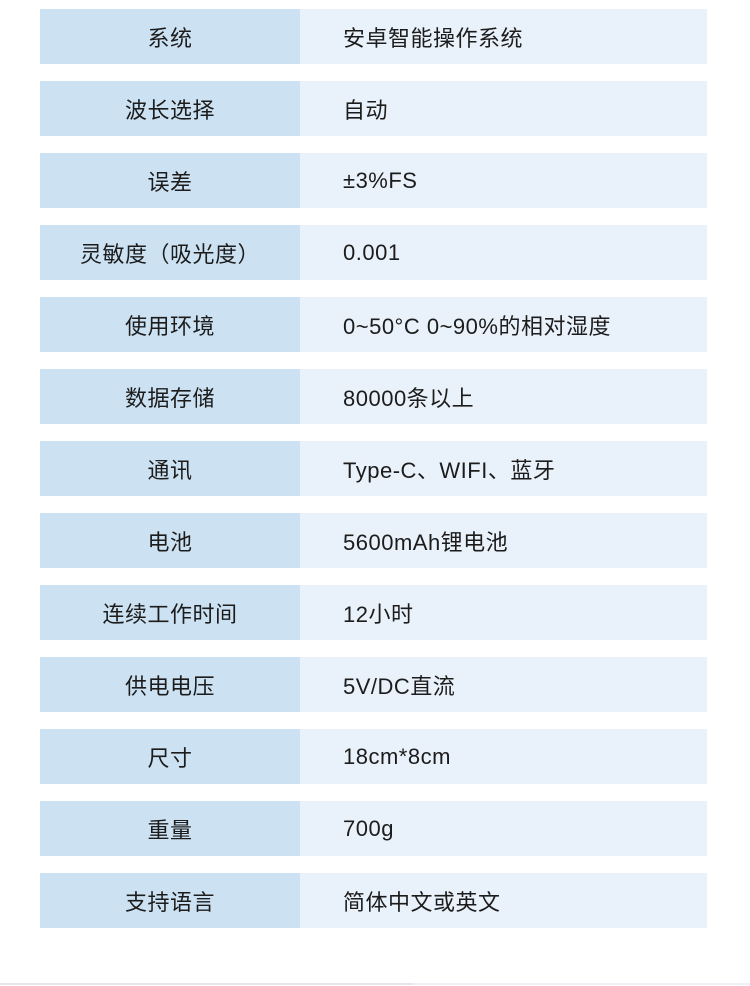  Describe the element at coordinates (170, 468) in the screenshot. I see `spec-label: 通讯` at that location.